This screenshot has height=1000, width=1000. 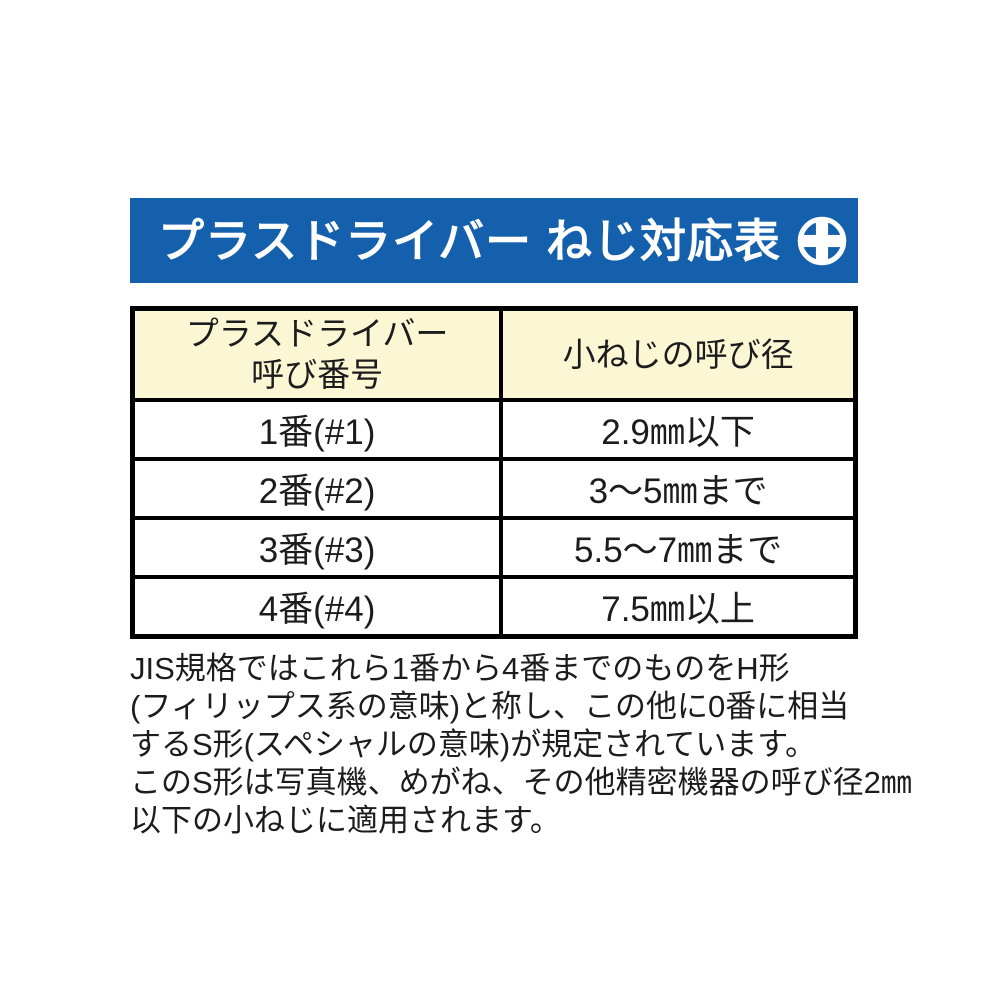 What do you see at coordinates (678, 354) in the screenshot?
I see `column-header-screw-diameter: 小ねじの呼び径` at bounding box center [678, 354].